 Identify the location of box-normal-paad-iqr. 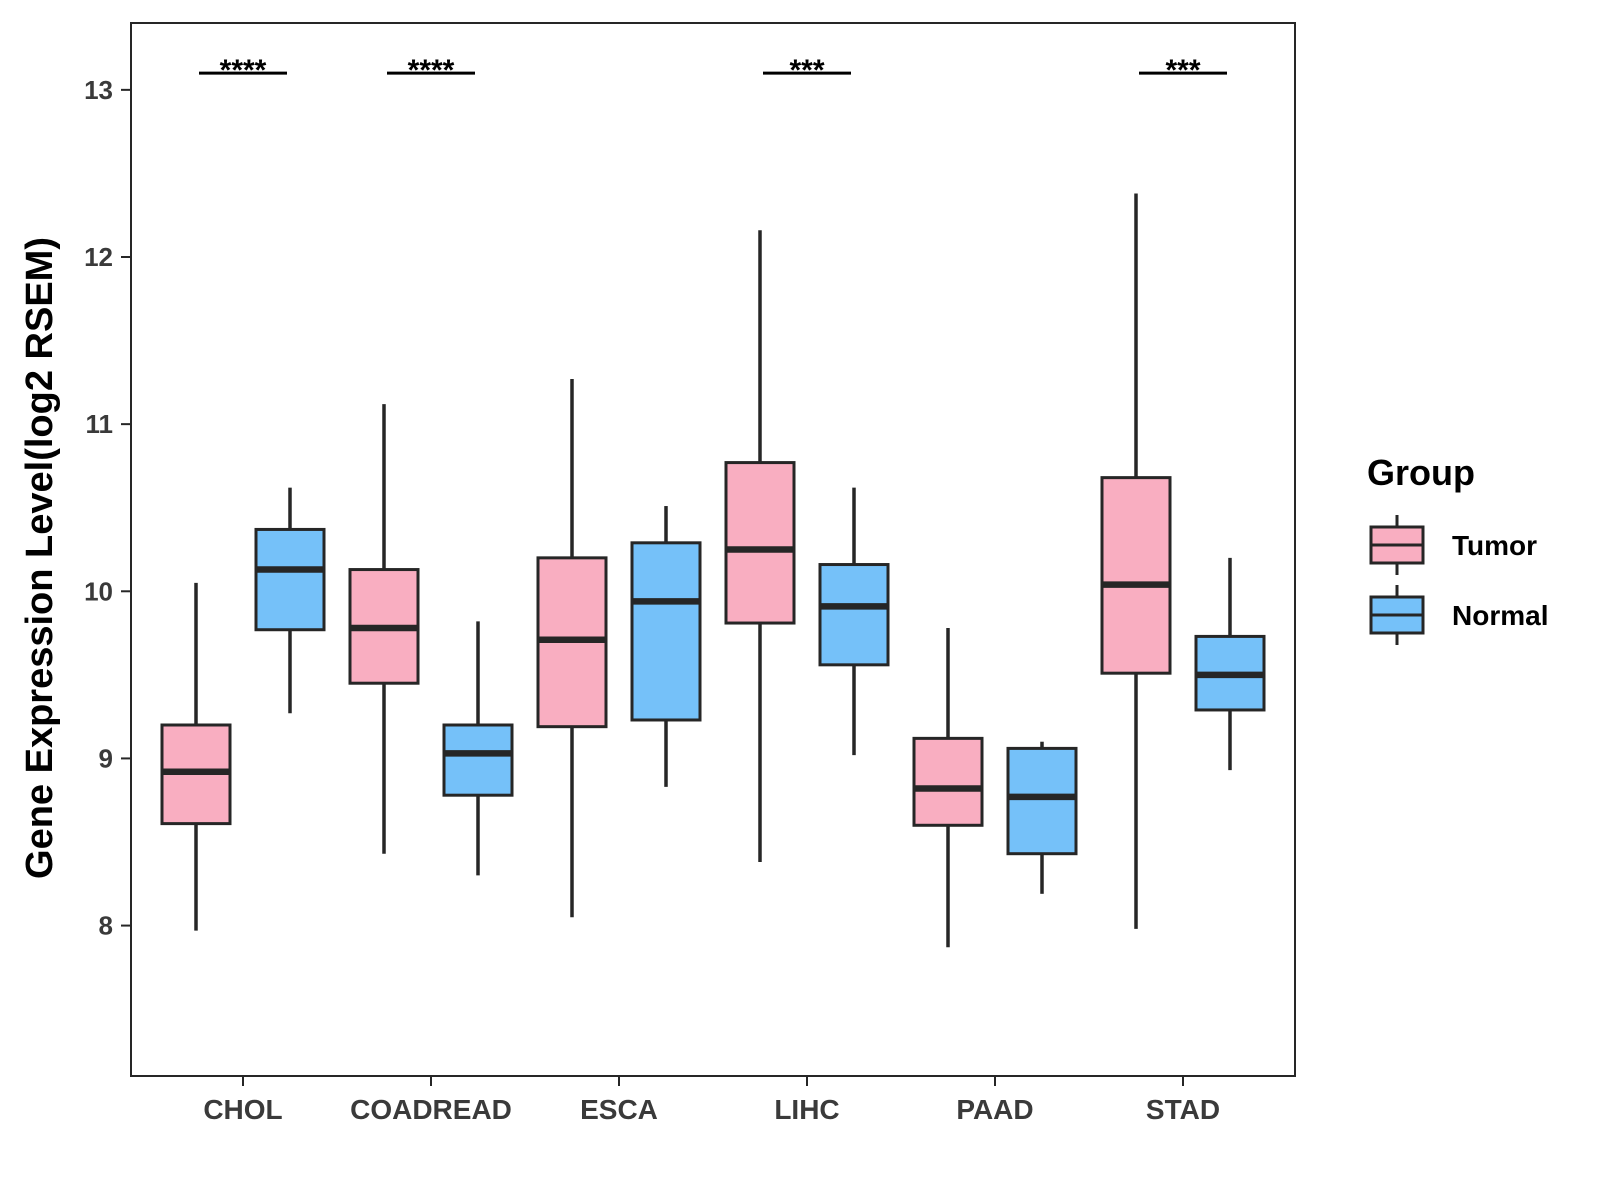
(1042, 801).